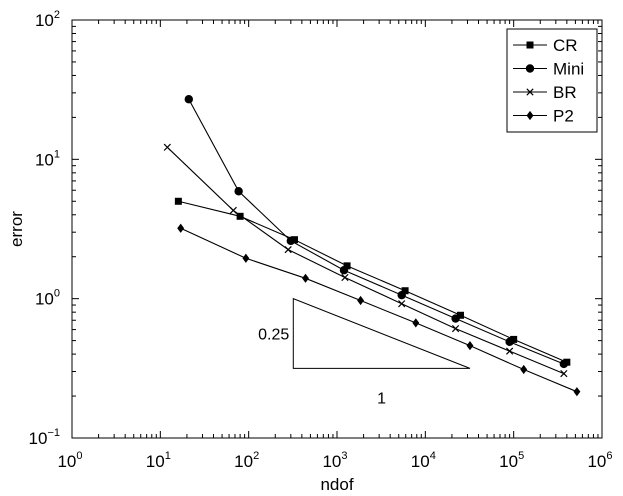 The image size is (623, 496). What do you see at coordinates (16, 229) in the screenshot?
I see `y-axis-label: error` at bounding box center [16, 229].